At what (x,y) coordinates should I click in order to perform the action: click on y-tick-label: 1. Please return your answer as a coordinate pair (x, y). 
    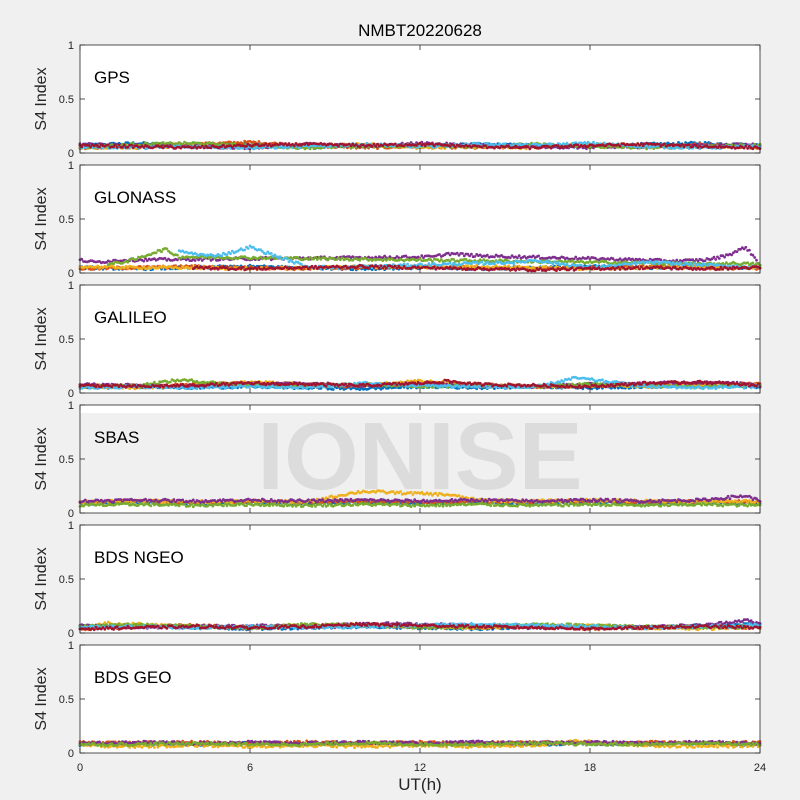
    Looking at the image, I should click on (71, 46).